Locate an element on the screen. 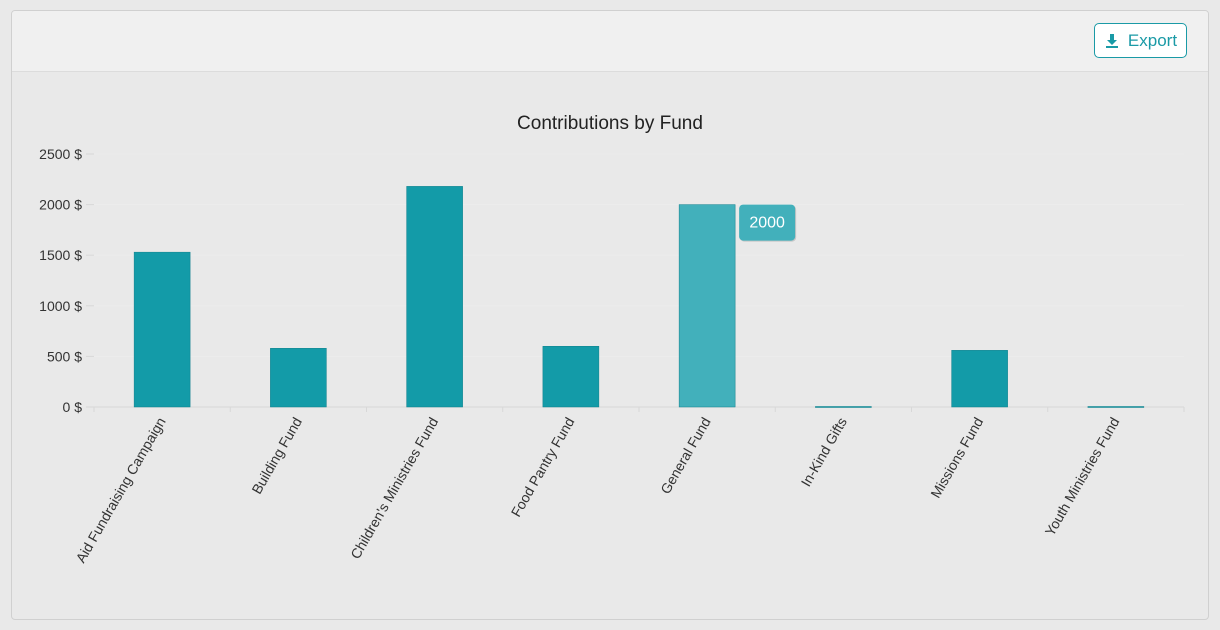 The height and width of the screenshot is (630, 1220). export-button: Export is located at coordinates (1140, 40).